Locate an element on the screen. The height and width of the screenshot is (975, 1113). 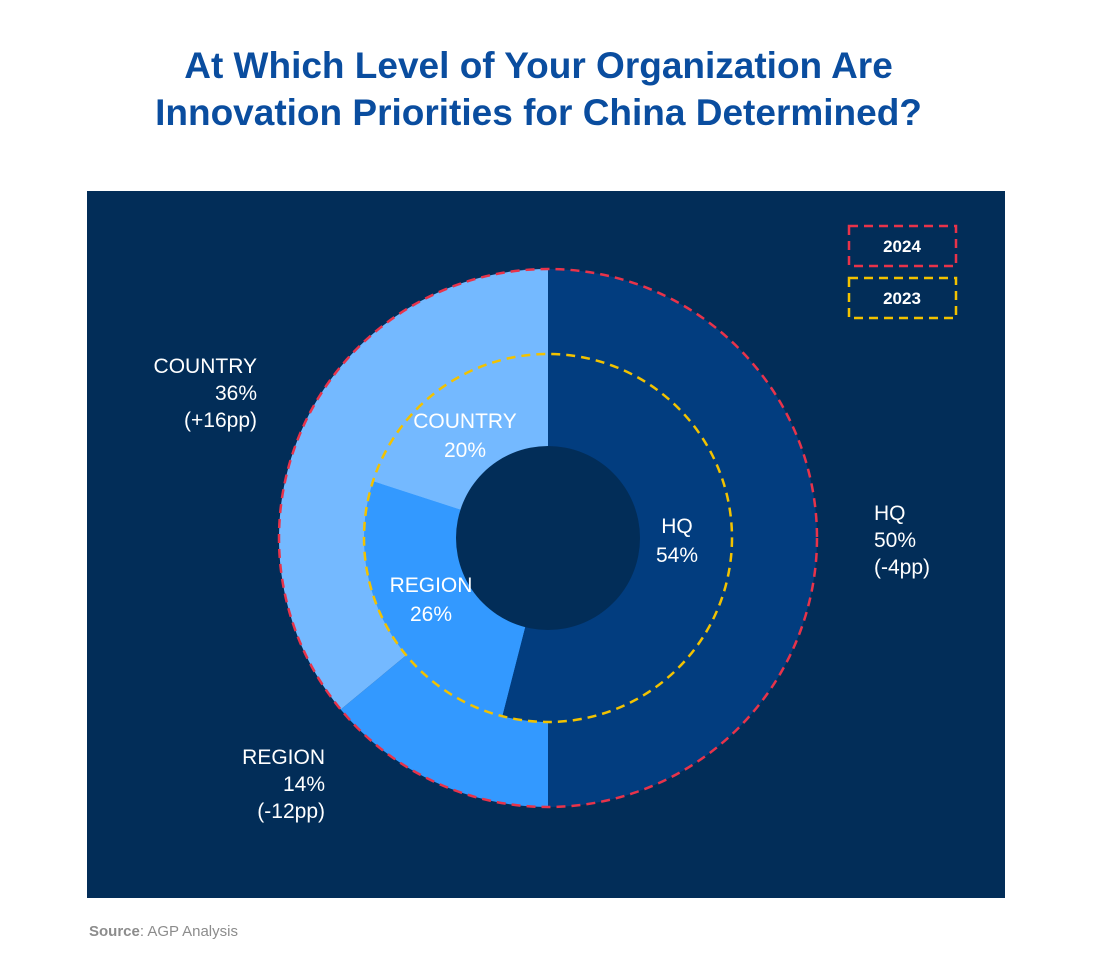
title-line-1: At Which Level of Your Organization Are is located at coordinates (538, 65).